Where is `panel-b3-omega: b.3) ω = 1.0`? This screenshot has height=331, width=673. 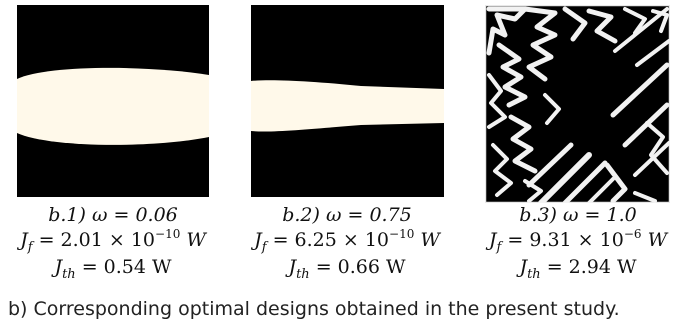 panel-b3-omega: b.3) ω = 1.0 is located at coordinates (578, 215).